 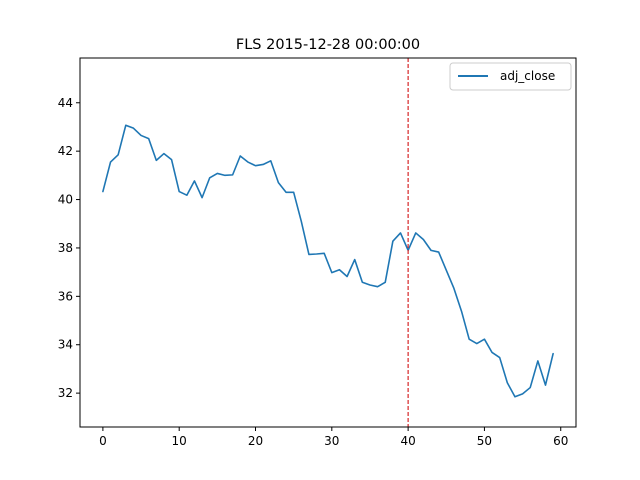 I want to click on legend: adj_close, so click(x=510, y=76).